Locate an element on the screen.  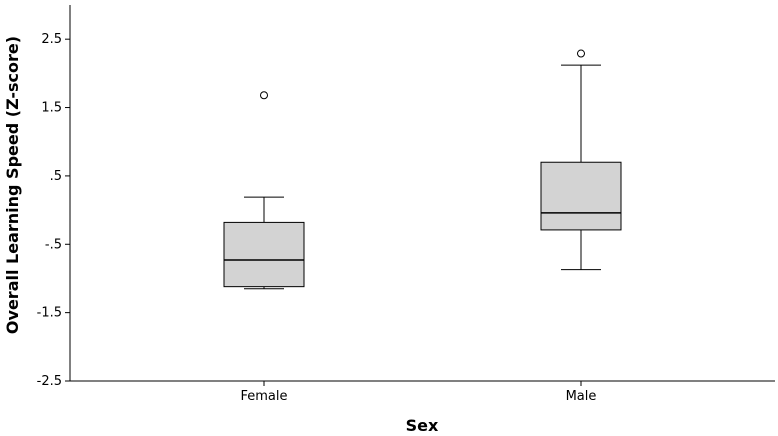
x-axis-ticks: Female Male is located at coordinates (418, 392).